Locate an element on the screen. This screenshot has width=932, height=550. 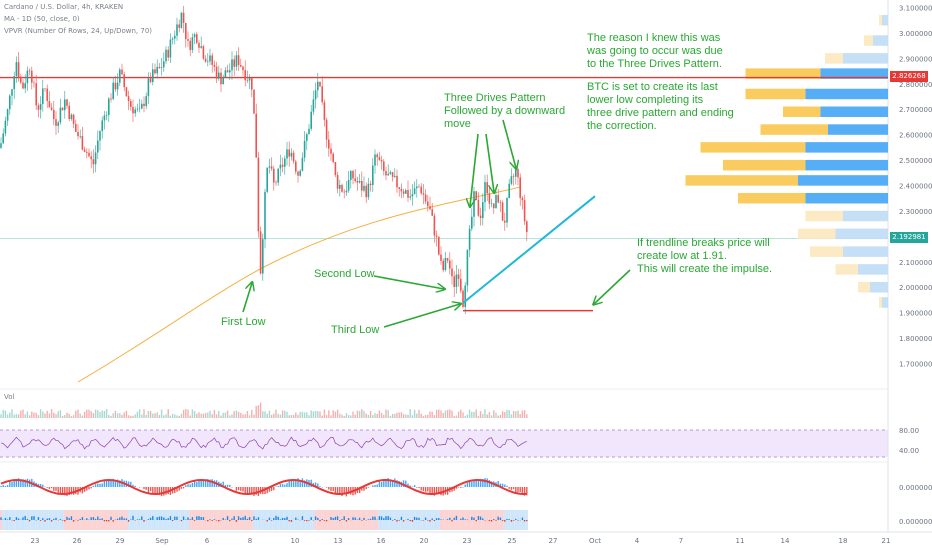
price-tick-label: 1.700000 is located at coordinates (915, 365).